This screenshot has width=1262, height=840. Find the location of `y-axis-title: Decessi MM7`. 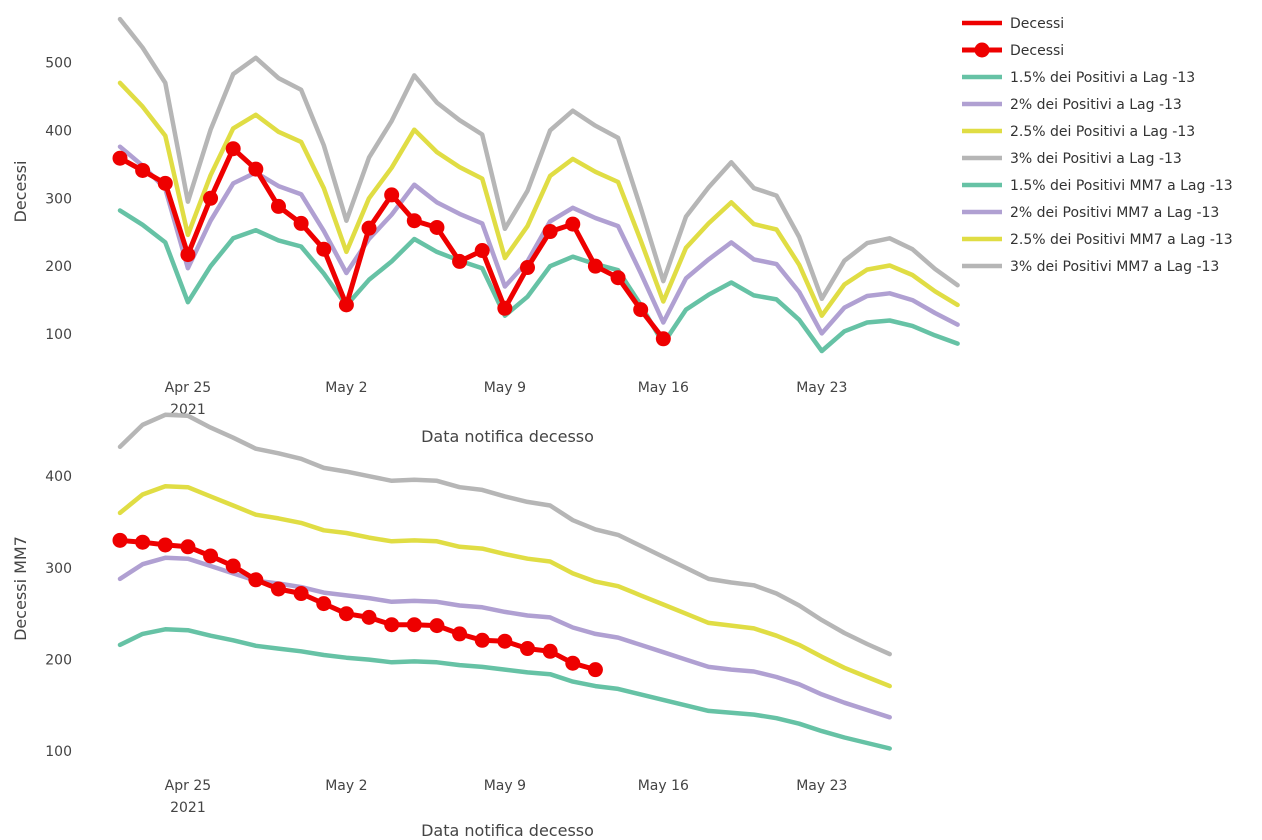

y-axis-title: Decessi MM7 is located at coordinates (20, 588).